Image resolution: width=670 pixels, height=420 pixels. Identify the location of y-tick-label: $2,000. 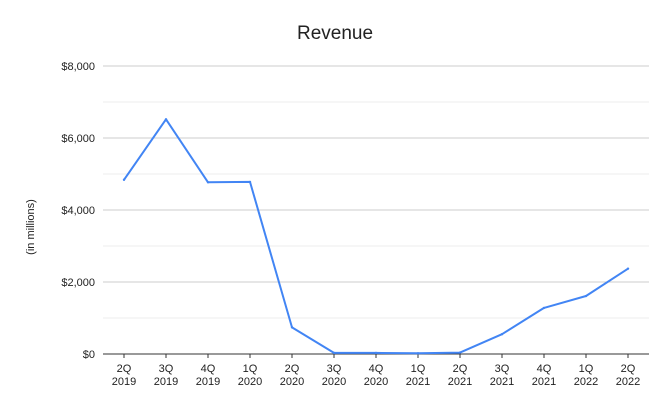
(78, 283).